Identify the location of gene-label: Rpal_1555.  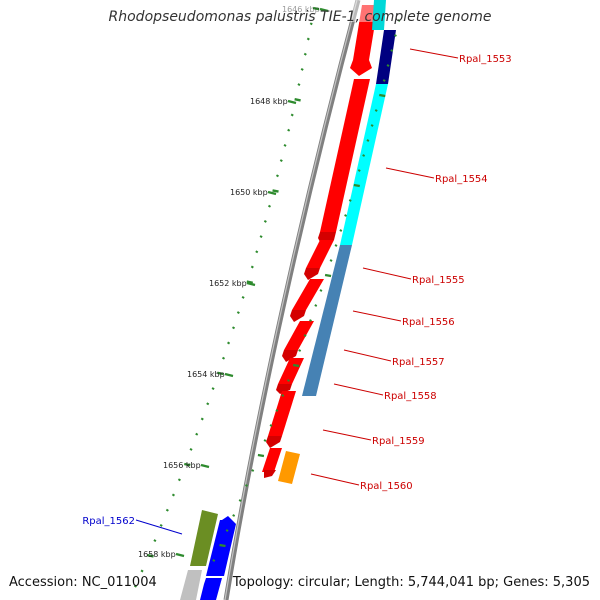
(438, 280).